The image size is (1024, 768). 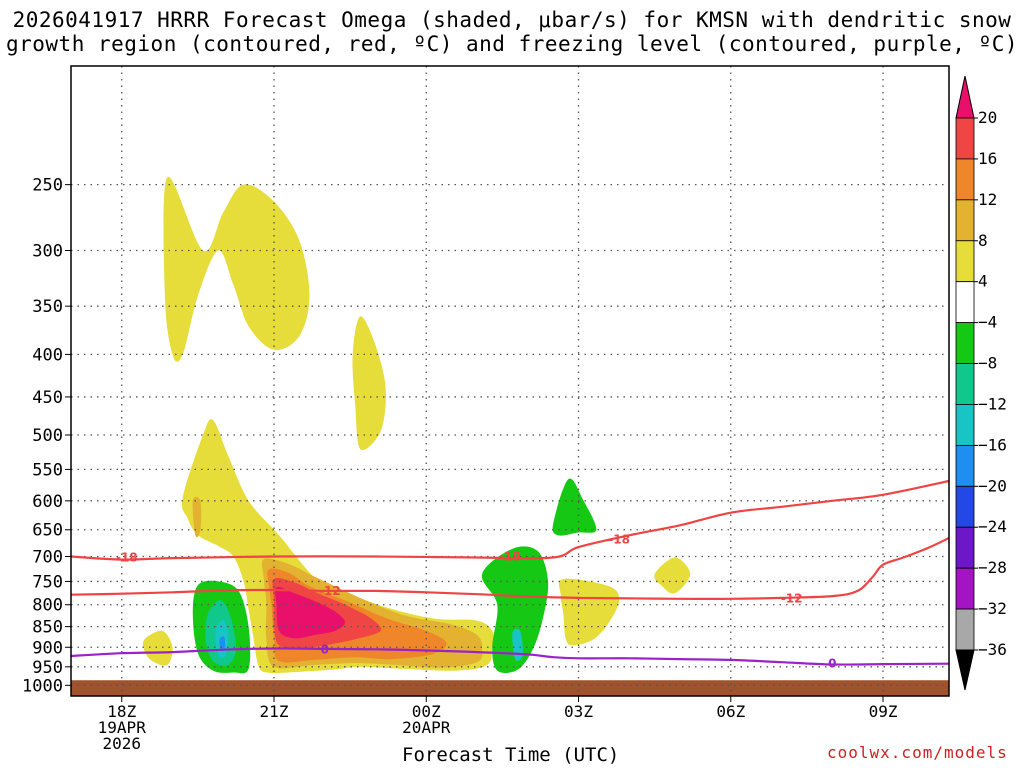 What do you see at coordinates (47, 582) in the screenshot?
I see `y-tick-label-750: 750` at bounding box center [47, 582].